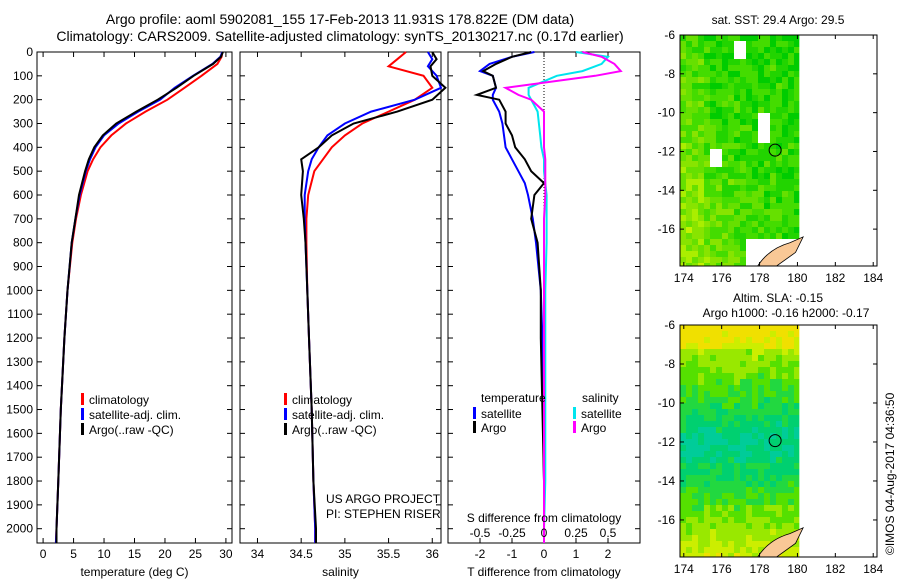  I want to click on y-tick-label: 2000, so click(19, 529).